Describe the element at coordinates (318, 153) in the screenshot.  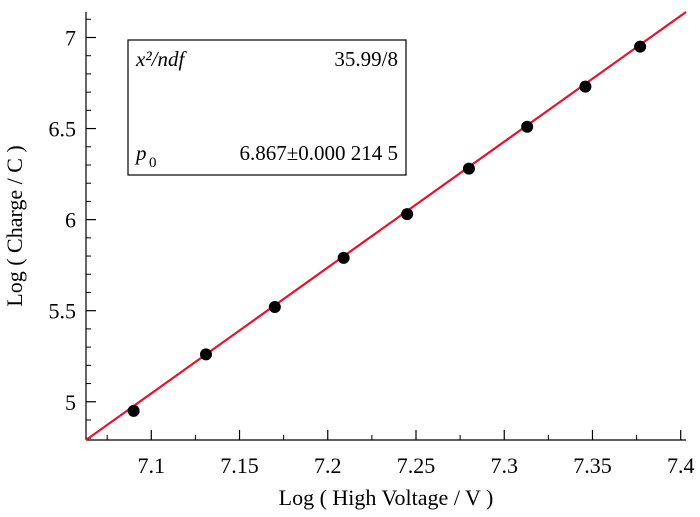
I see `param-value: 6.867±0.000 214 5` at that location.